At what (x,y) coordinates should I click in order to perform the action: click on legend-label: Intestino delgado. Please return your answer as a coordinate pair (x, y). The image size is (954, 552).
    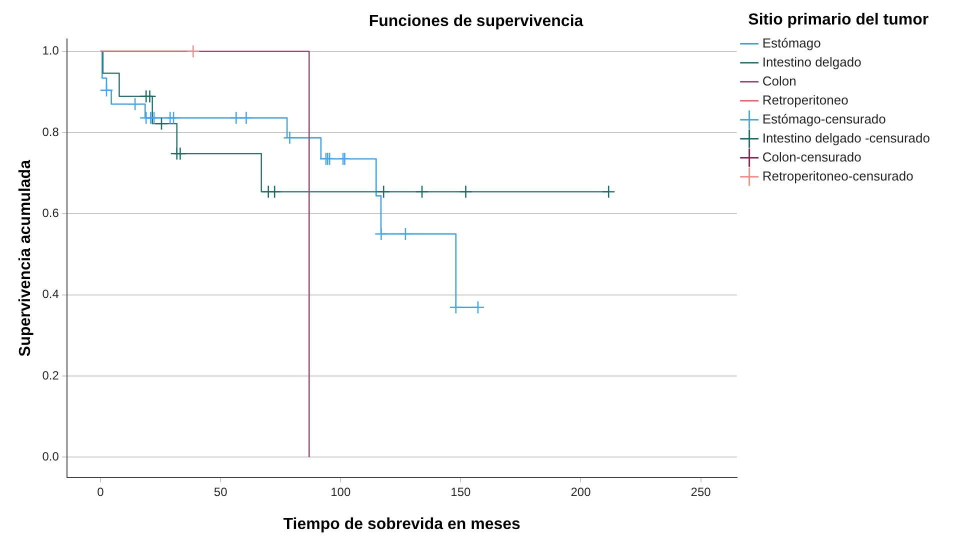
    Looking at the image, I should click on (812, 62).